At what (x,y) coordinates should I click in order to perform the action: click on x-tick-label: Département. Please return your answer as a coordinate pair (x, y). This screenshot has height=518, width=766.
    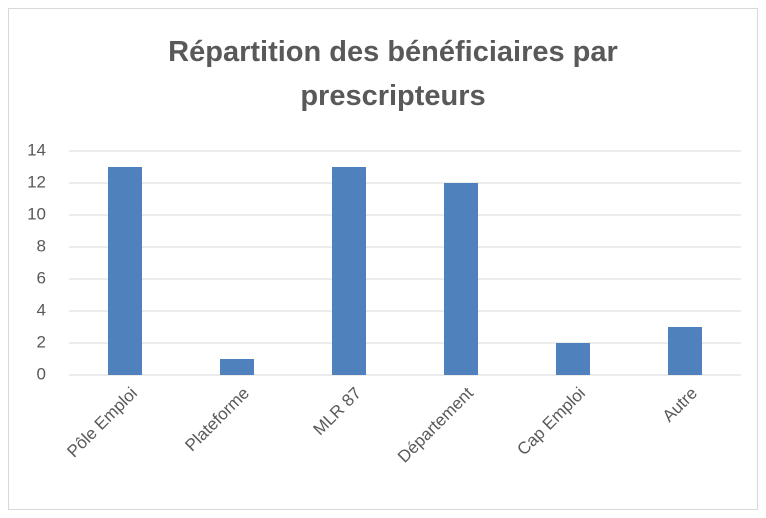
    Looking at the image, I should click on (435, 424).